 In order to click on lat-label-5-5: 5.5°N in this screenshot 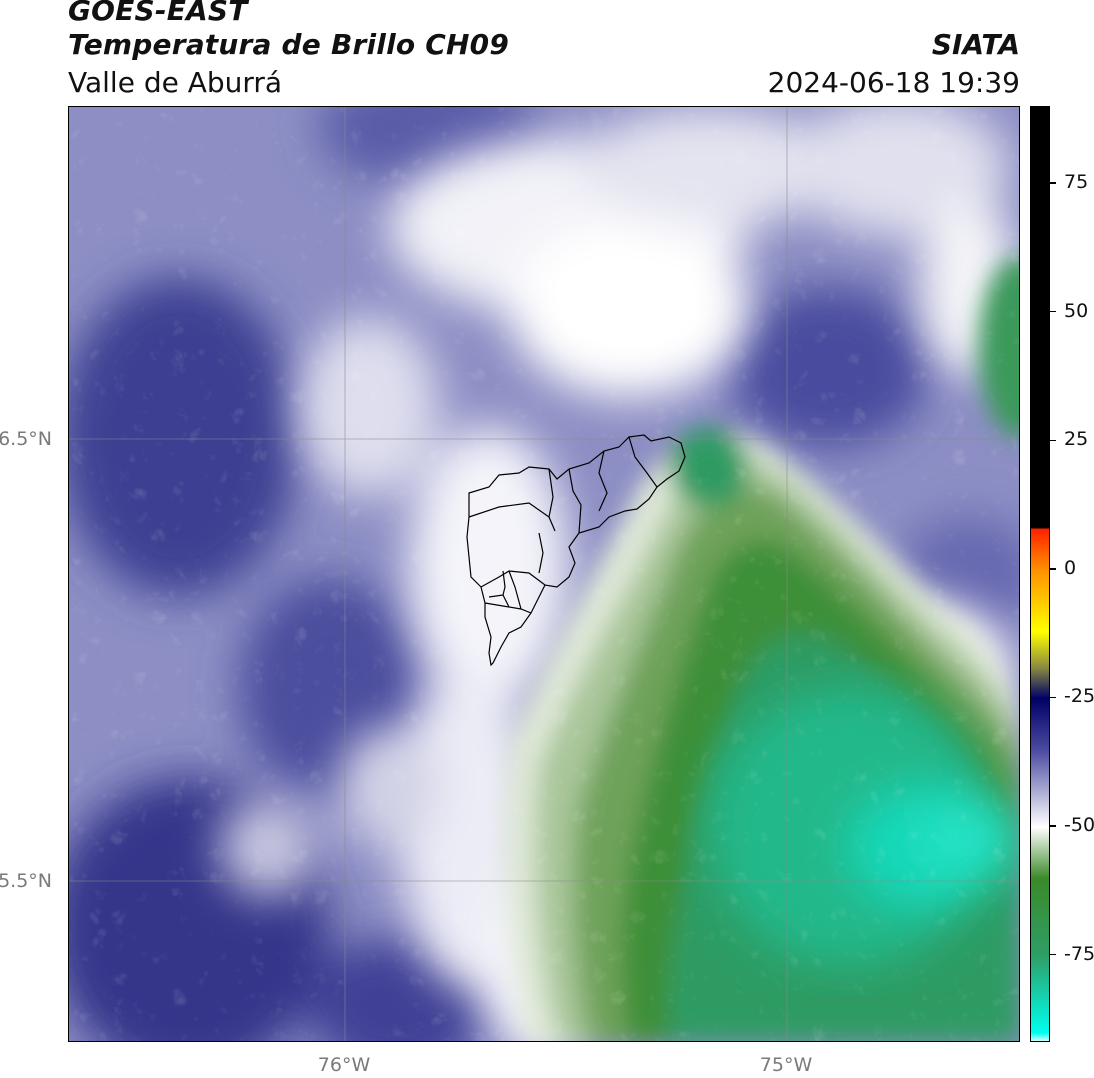, I will do `click(26, 881)`.